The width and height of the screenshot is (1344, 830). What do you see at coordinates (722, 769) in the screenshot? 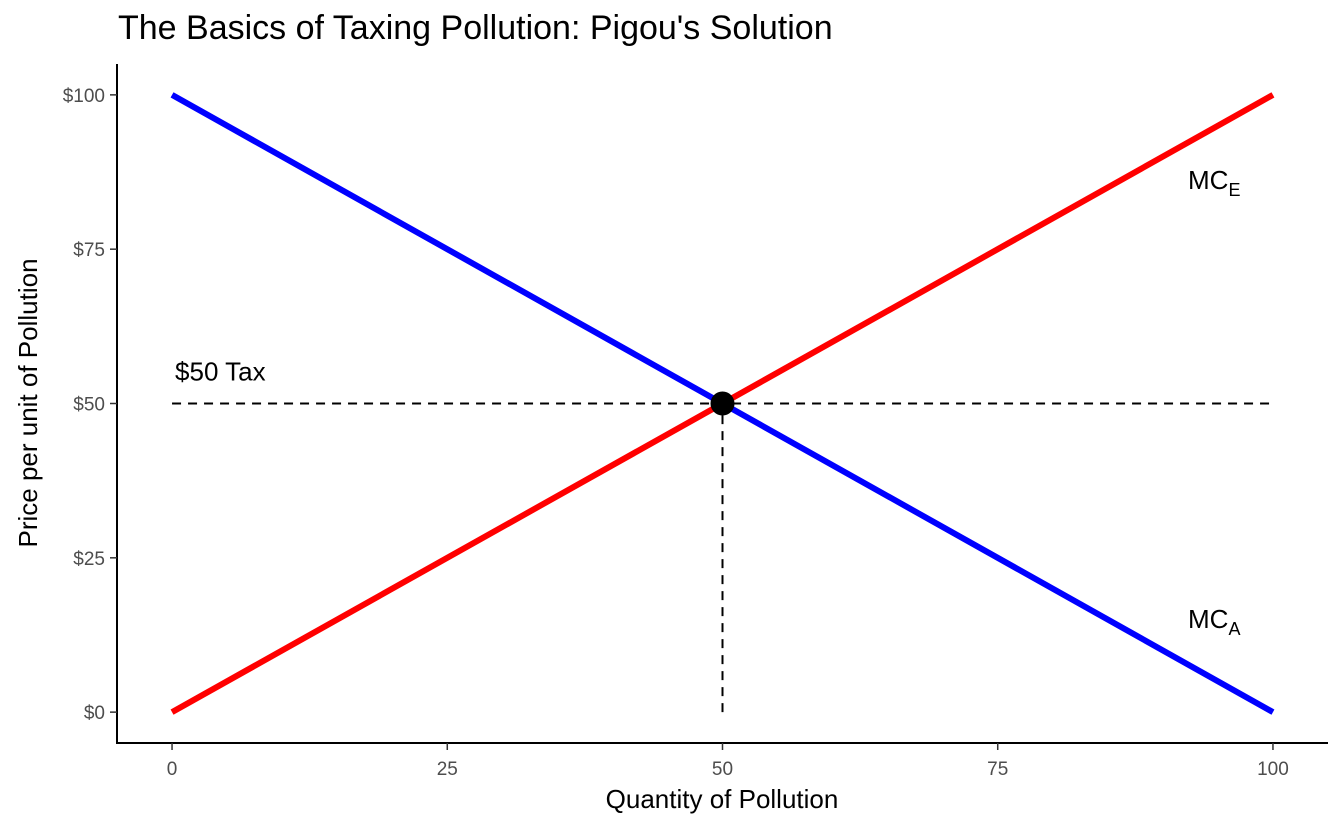
I see `x-tick-label: 50` at bounding box center [722, 769].